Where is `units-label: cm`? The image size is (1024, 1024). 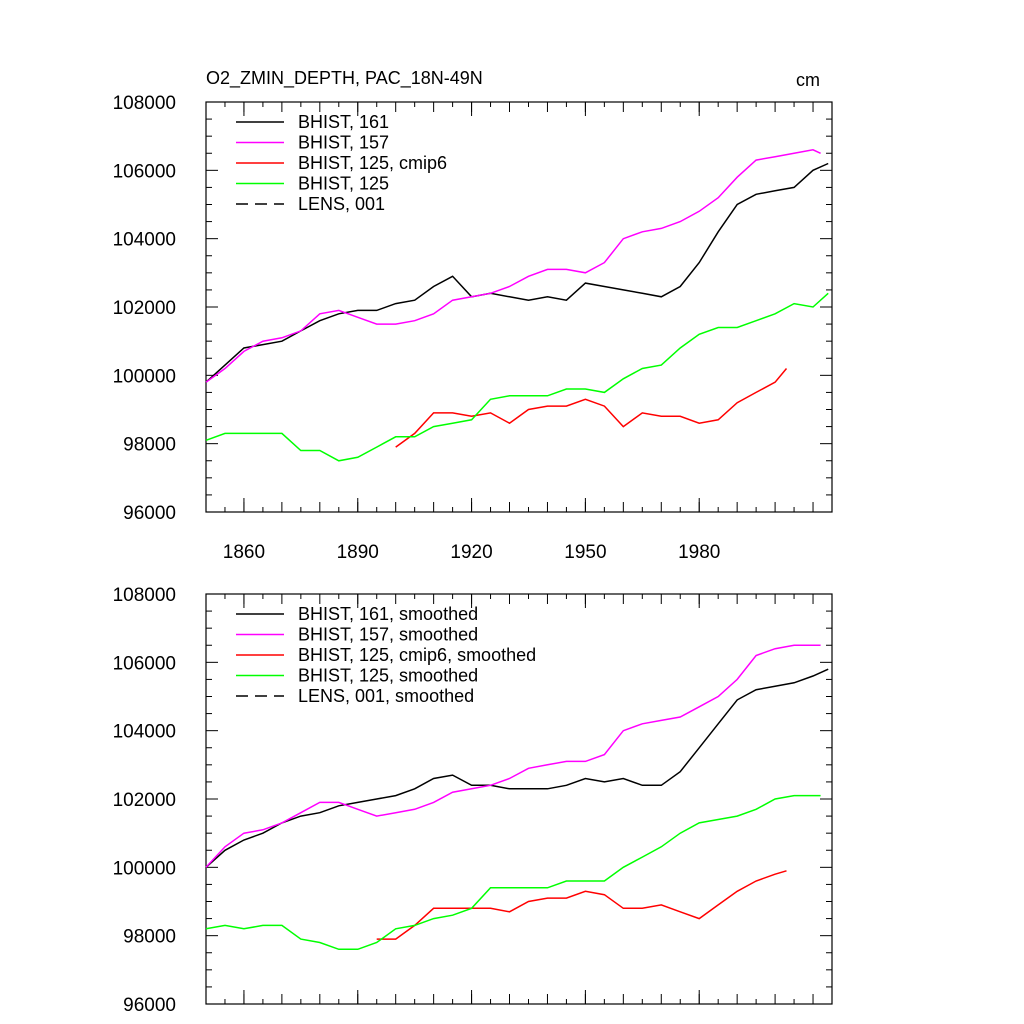
units-label: cm is located at coordinates (808, 80).